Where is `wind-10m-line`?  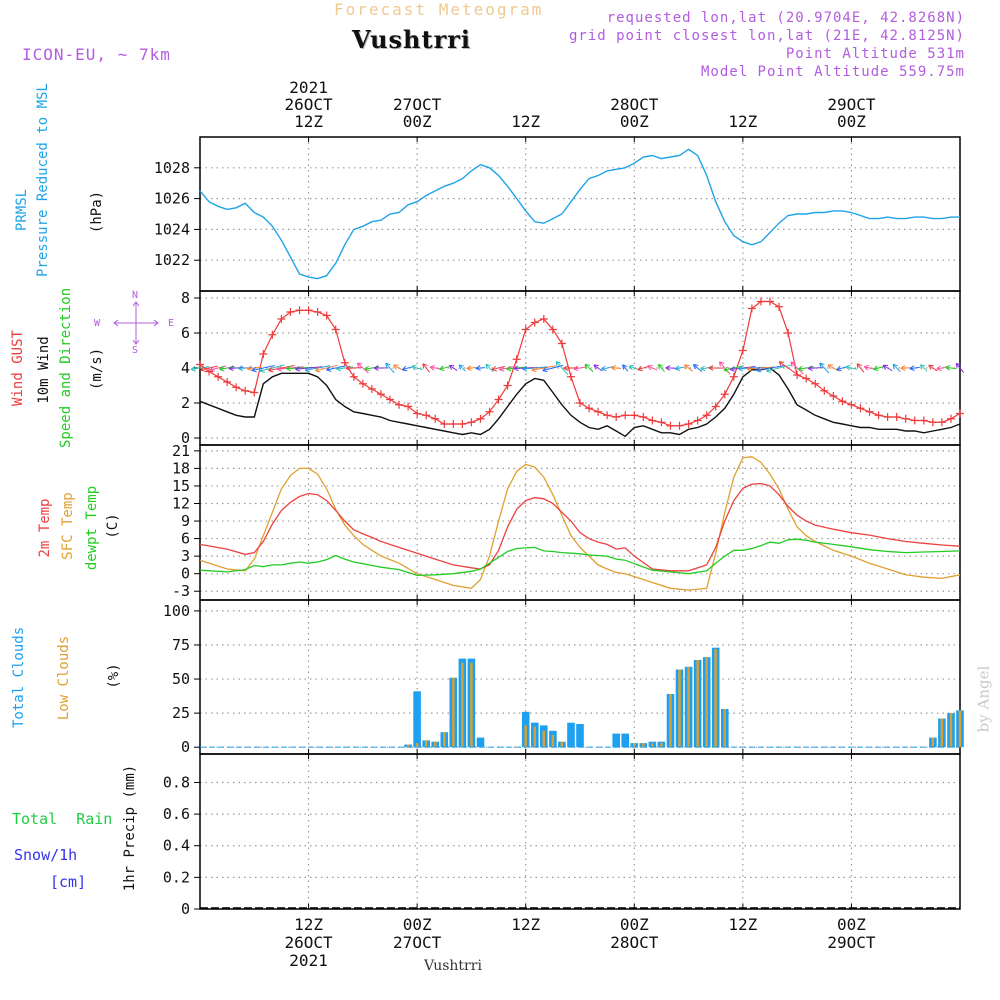
wind-10m-line is located at coordinates (580, 402).